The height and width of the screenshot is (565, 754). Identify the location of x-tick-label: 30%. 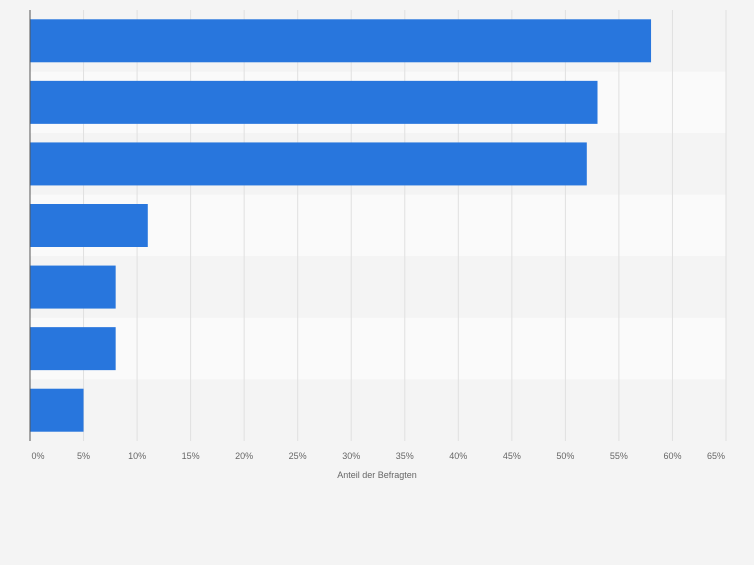
(351, 456).